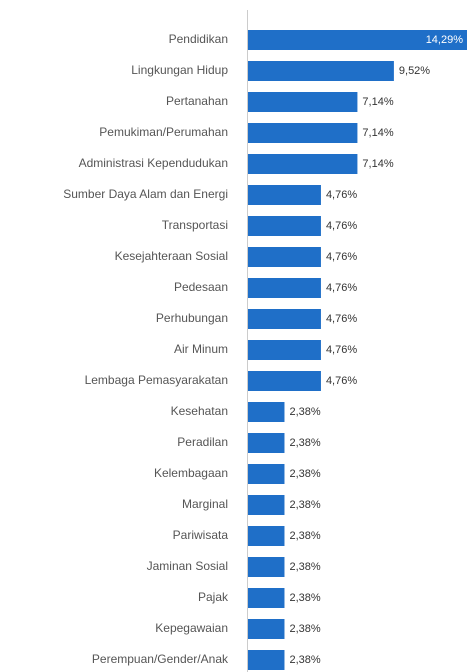 The width and height of the screenshot is (467, 672). I want to click on category-label: Administrasi Kependudukan, so click(153, 163).